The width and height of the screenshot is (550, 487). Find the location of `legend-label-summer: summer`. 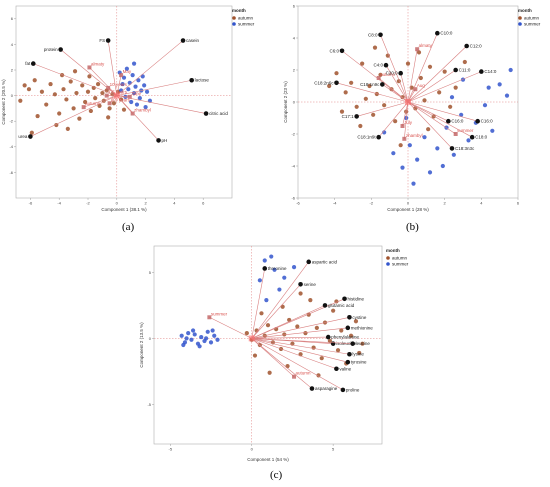

legend-label-summer: summer is located at coordinates (246, 24).